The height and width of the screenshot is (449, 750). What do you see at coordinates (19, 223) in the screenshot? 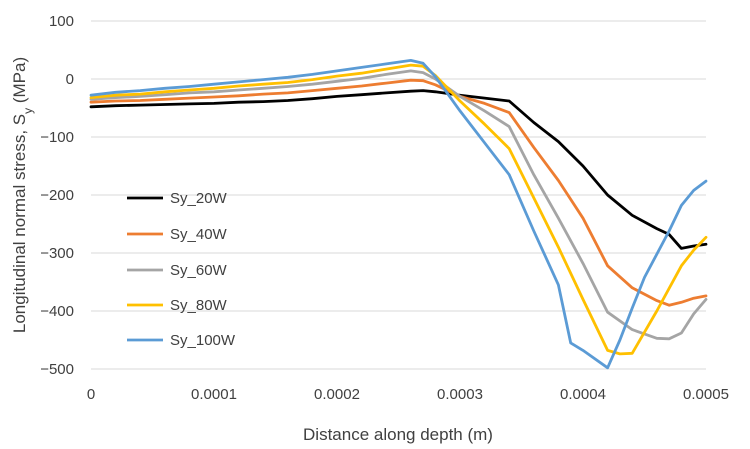
I see `y-axis-title-main: Longitudinal normal stress, S` at bounding box center [19, 223].